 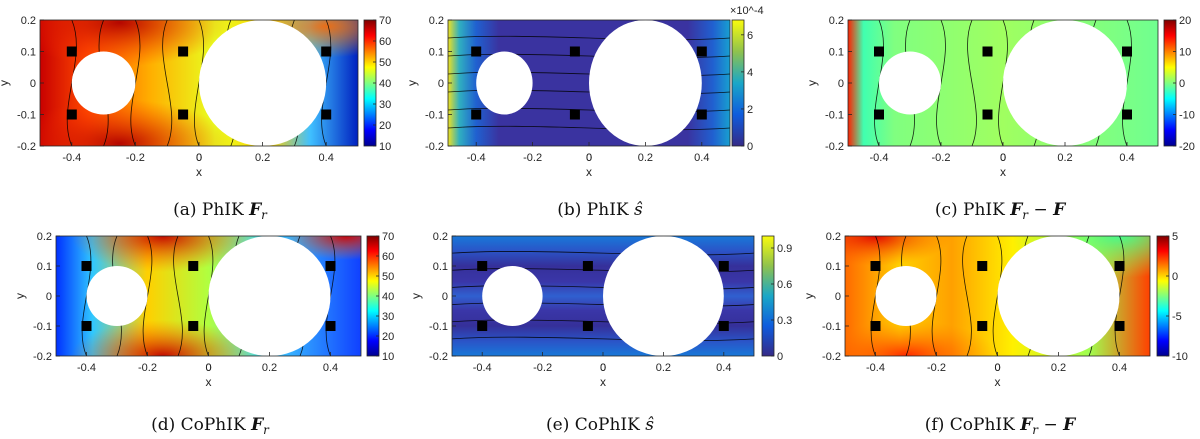 I want to click on panel-caption: (e) CoPhIK ŝ, so click(x=600, y=425).